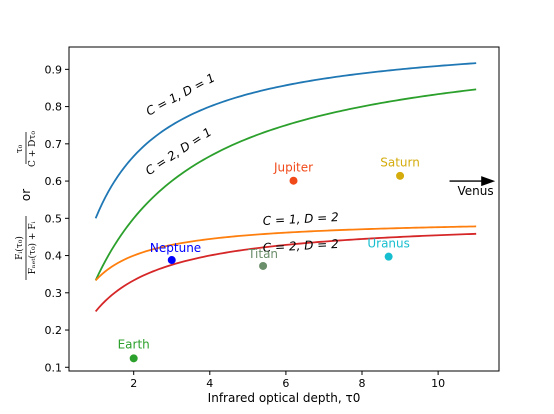 Image resolution: width=554 pixels, height=414 pixels. Describe the element at coordinates (400, 163) in the screenshot. I see `planet-label-saturn: Saturn` at that location.